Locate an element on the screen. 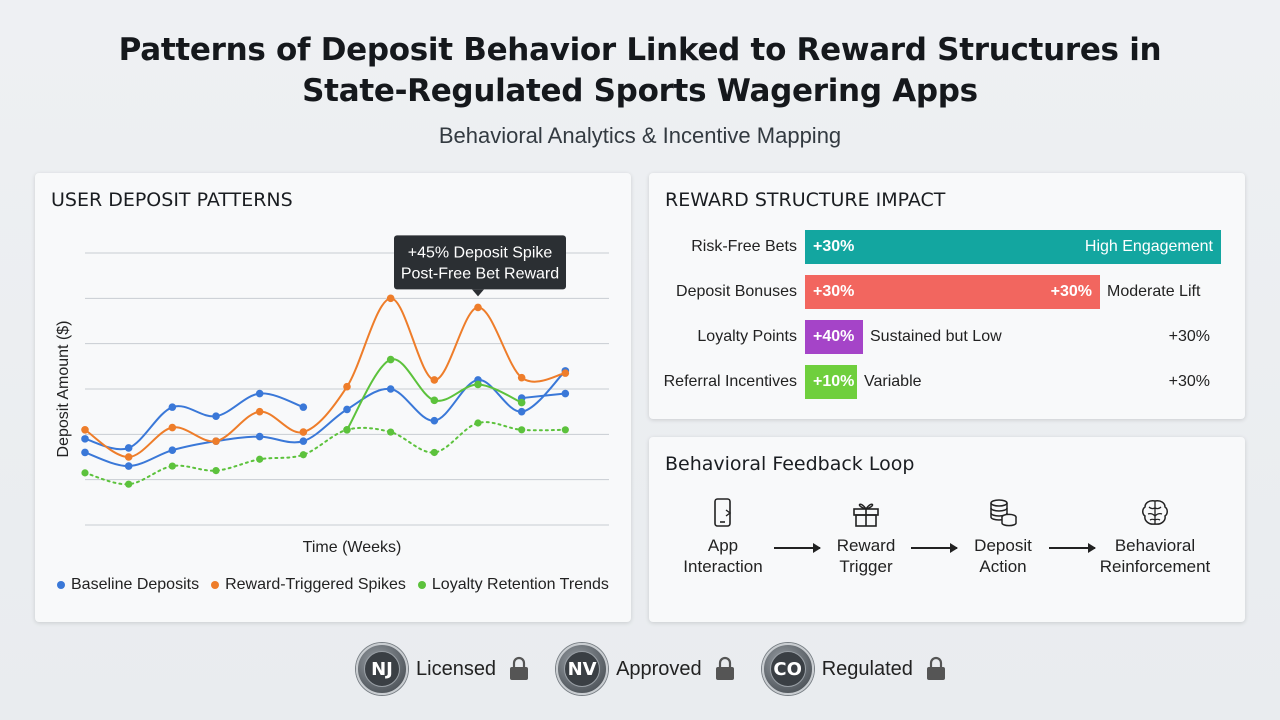 This screenshot has height=720, width=1280. legend-item-loyalty: Loyalty Retention Trends is located at coordinates (513, 585).